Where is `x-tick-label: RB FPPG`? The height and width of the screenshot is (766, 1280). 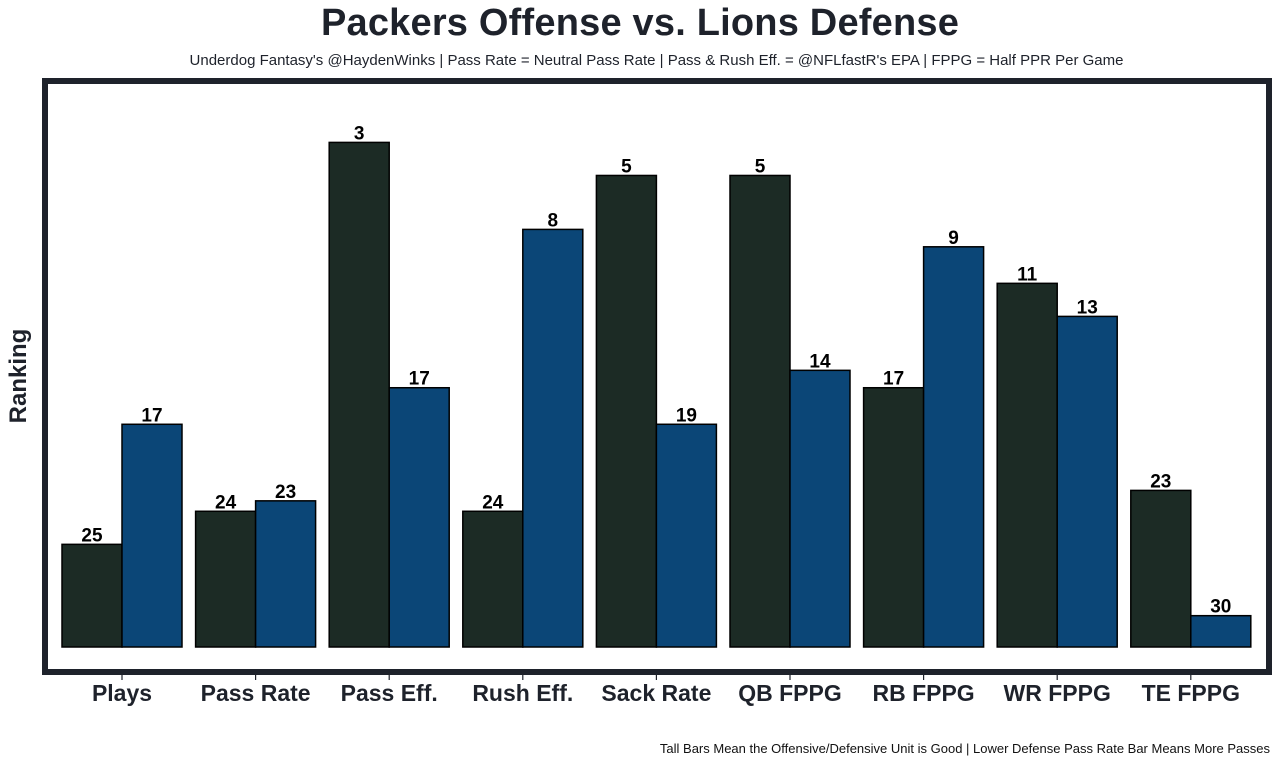
x-tick-label: RB FPPG is located at coordinates (923, 693).